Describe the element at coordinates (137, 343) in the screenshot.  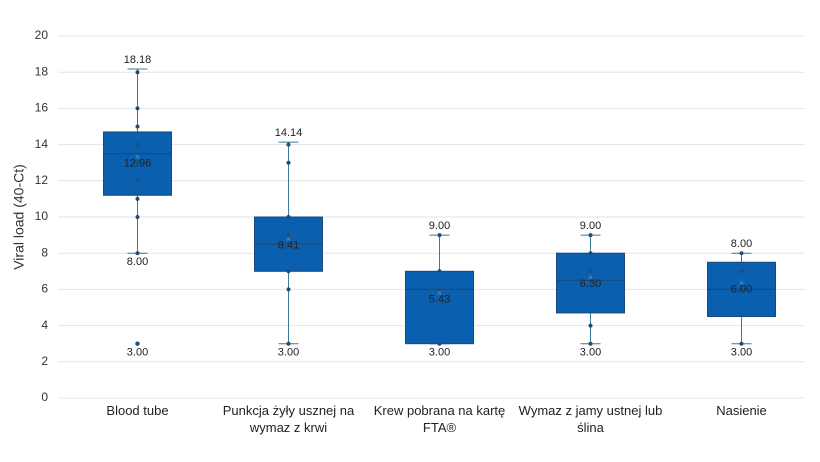
I see `outlier` at that location.